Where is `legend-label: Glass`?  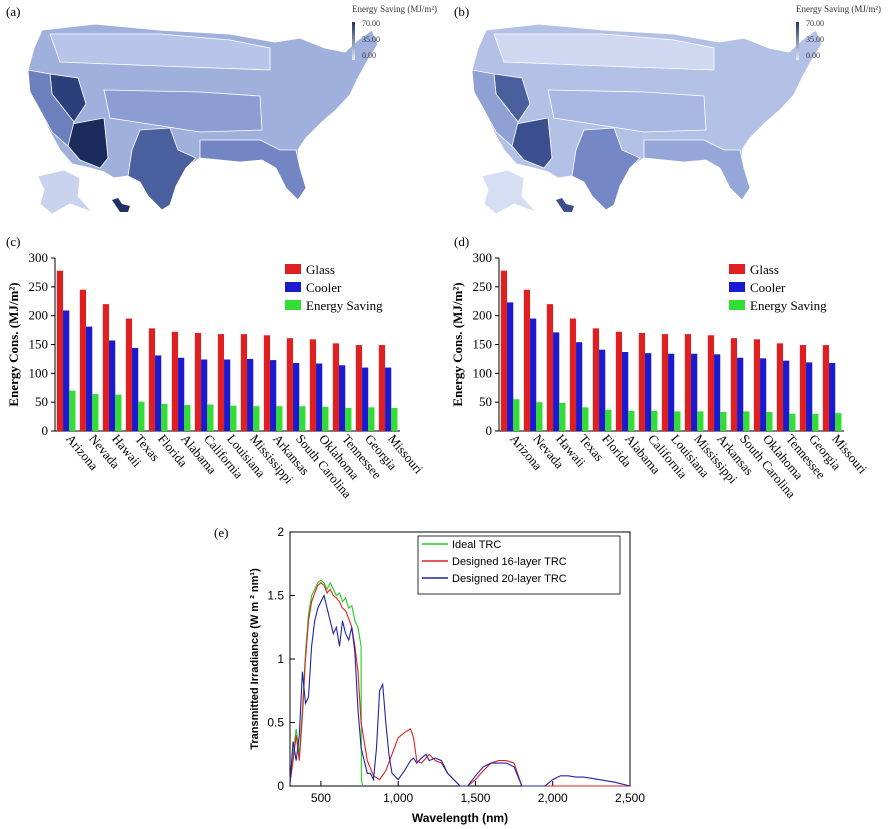
legend-label: Glass is located at coordinates (764, 269).